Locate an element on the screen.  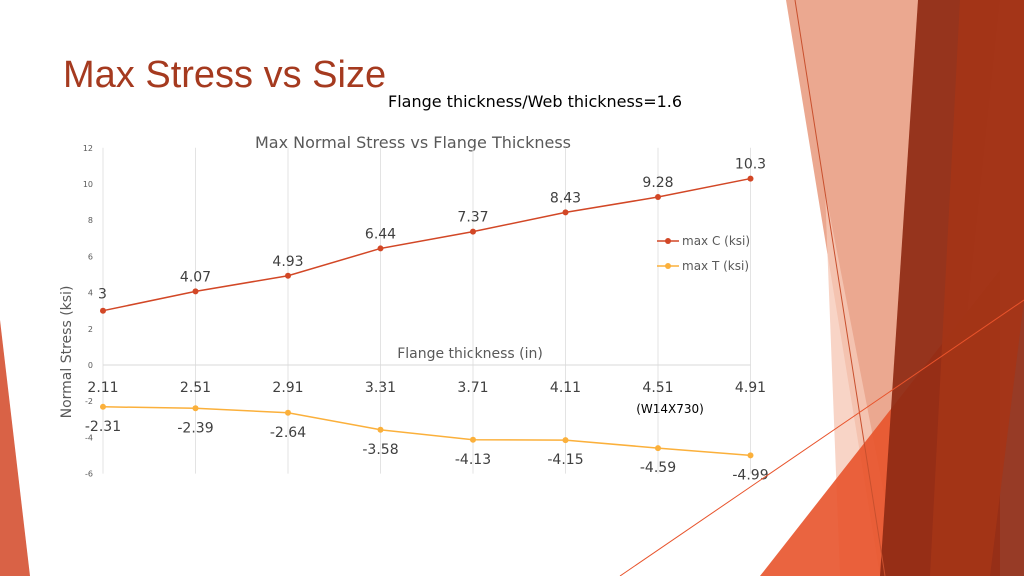
data-label: 10.3 is located at coordinates (750, 165).